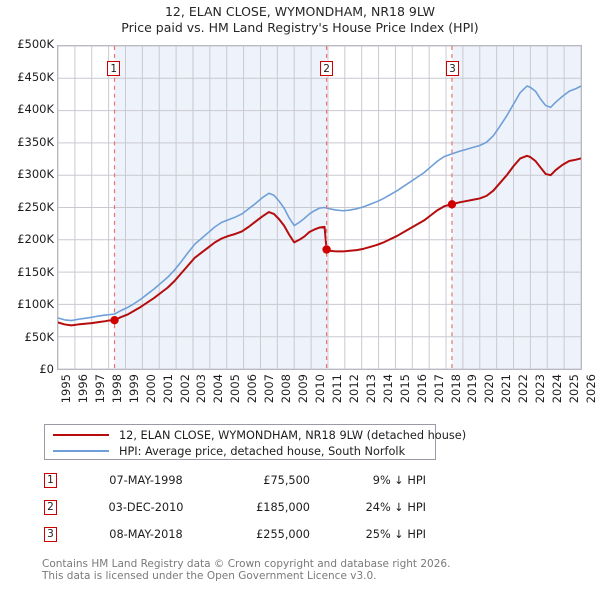  I want to click on txn-index-badge: 1, so click(50, 480).